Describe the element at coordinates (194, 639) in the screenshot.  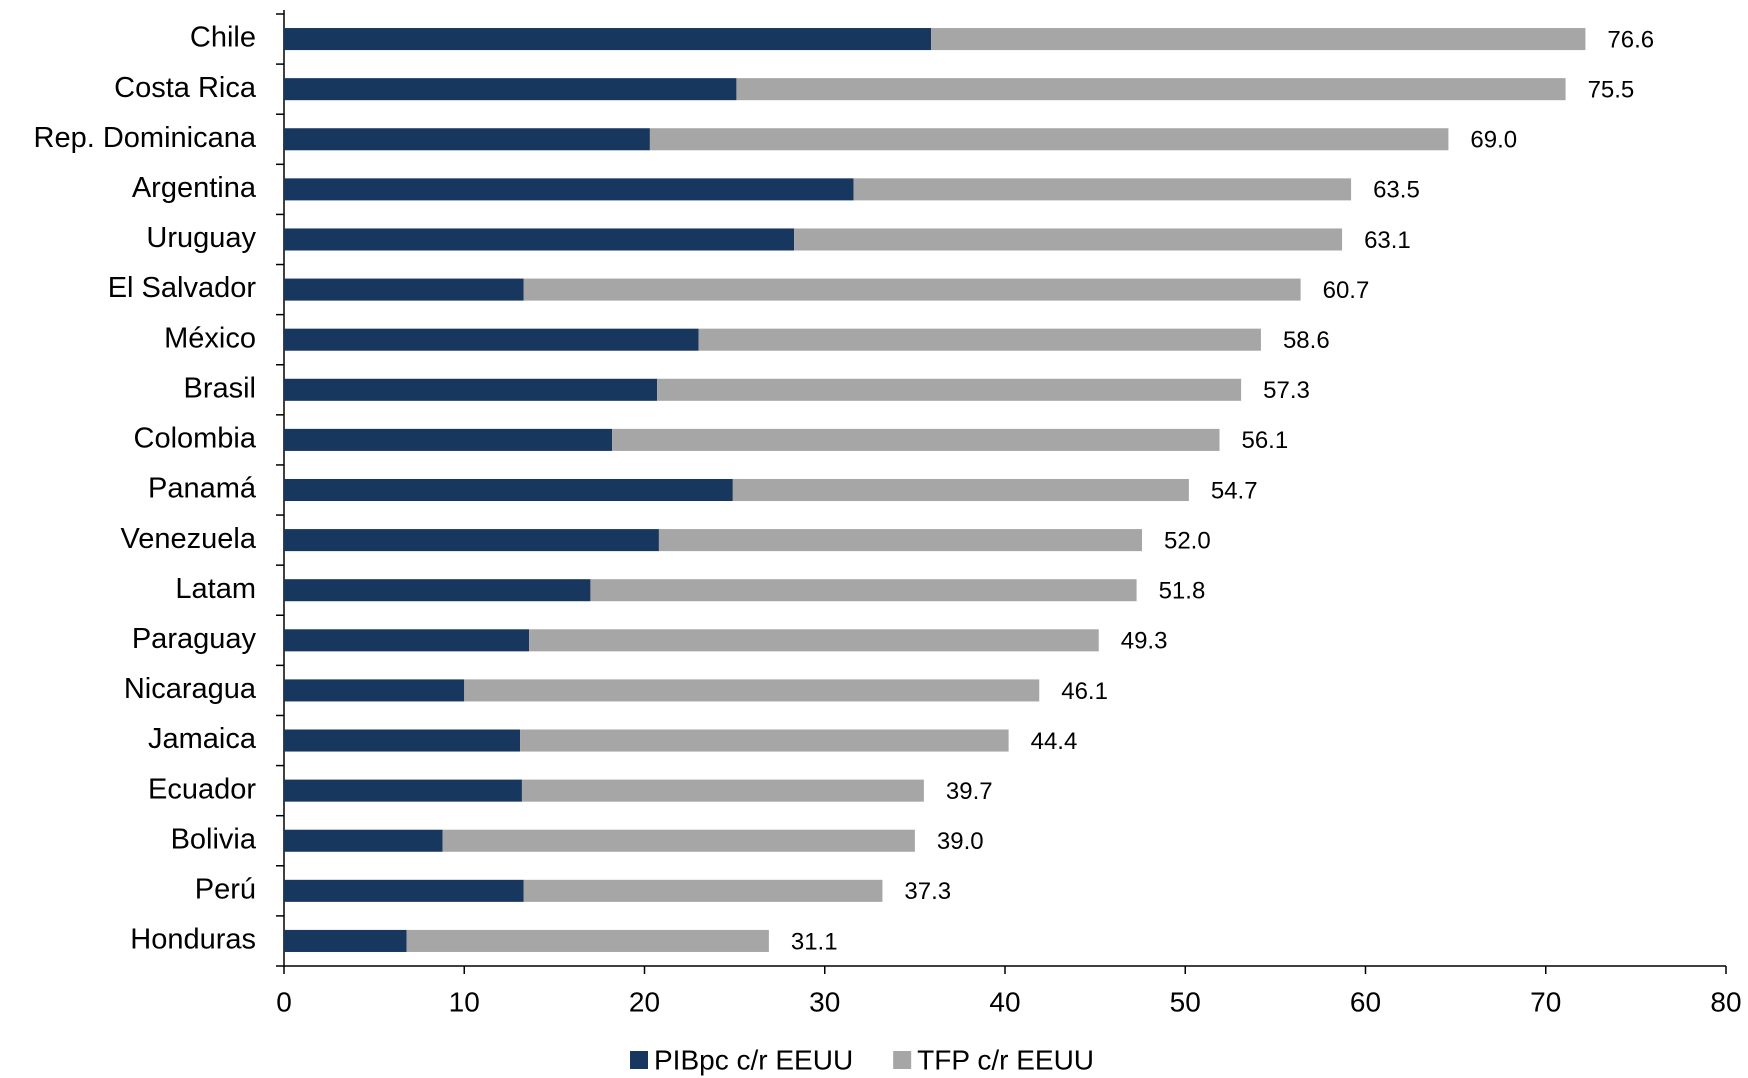
I see `y-tick-label: Paraguay` at that location.